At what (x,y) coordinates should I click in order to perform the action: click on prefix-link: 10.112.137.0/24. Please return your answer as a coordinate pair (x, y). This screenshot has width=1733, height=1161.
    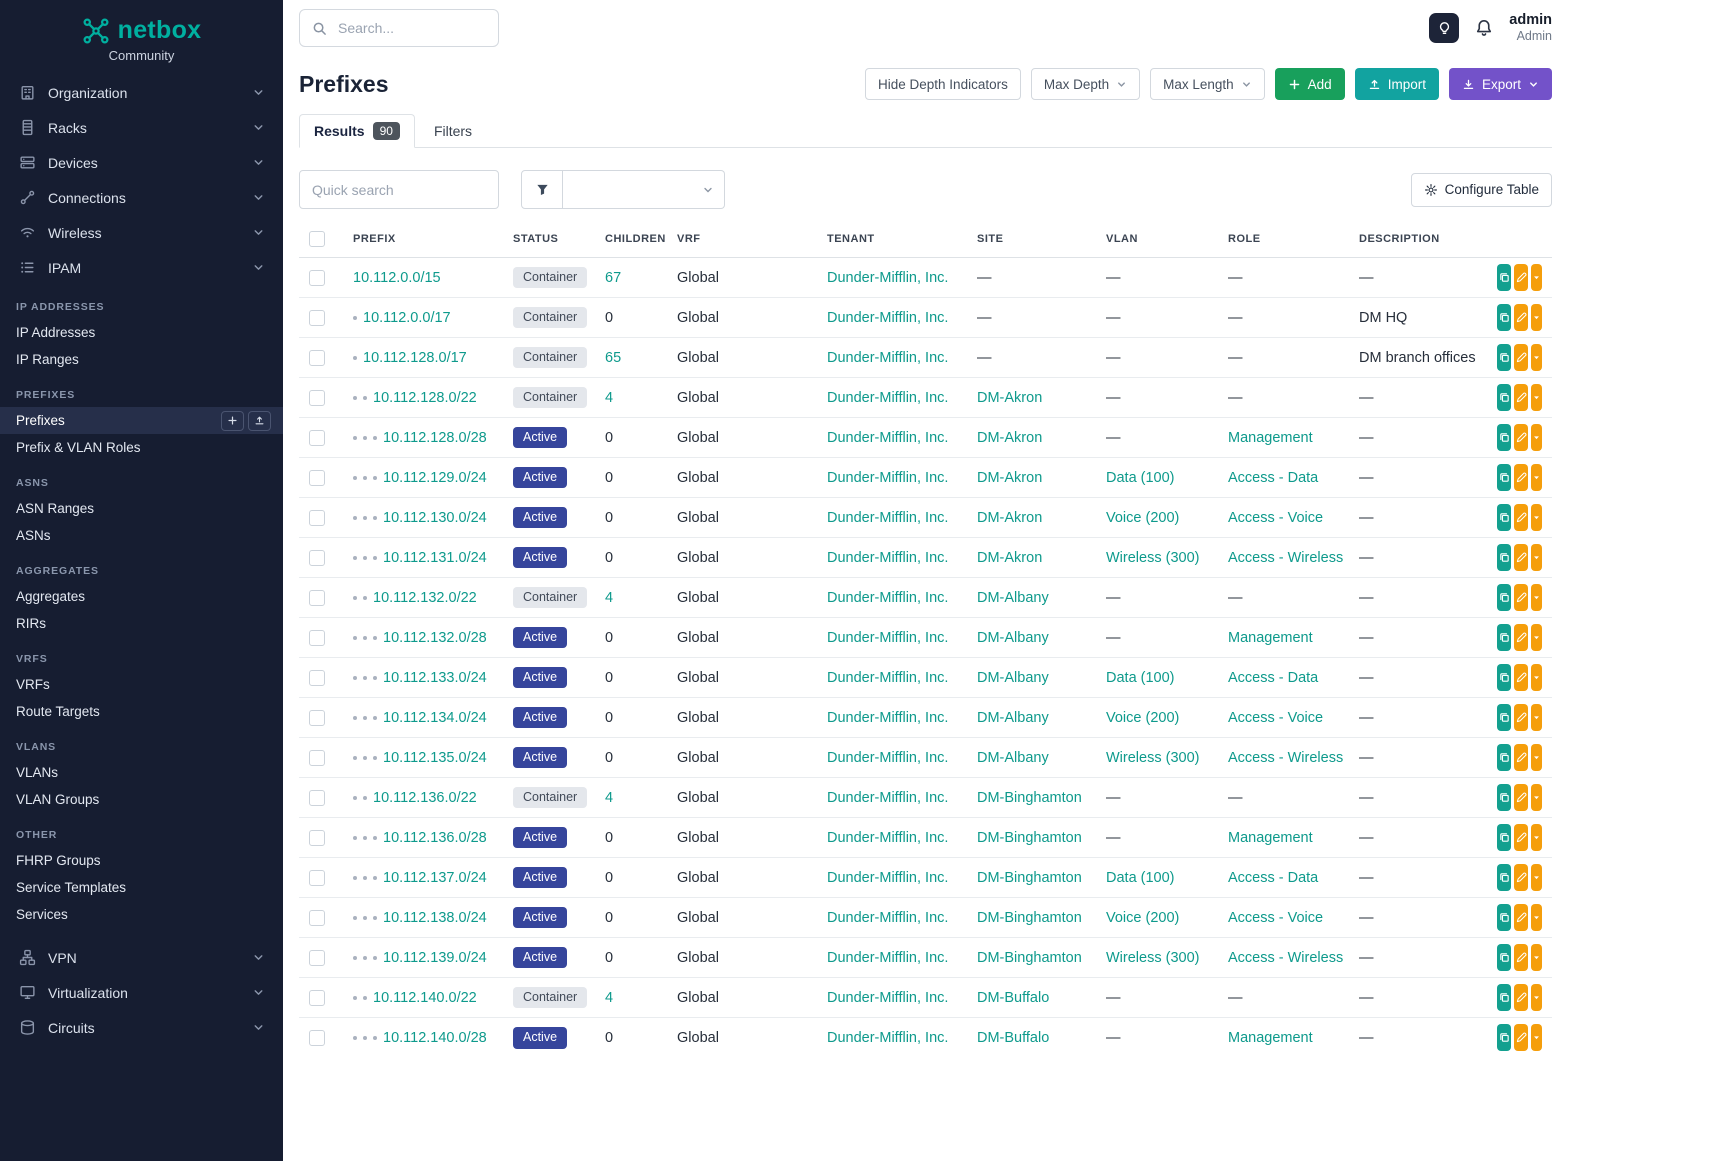
    Looking at the image, I should click on (435, 877).